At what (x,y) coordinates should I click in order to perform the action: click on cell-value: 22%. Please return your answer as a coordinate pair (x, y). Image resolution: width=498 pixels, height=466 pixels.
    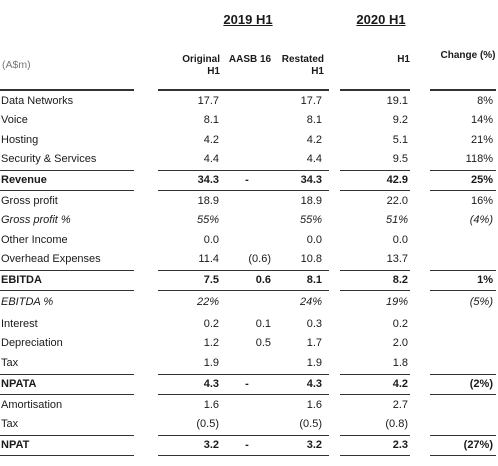
    Looking at the image, I should click on (207, 302).